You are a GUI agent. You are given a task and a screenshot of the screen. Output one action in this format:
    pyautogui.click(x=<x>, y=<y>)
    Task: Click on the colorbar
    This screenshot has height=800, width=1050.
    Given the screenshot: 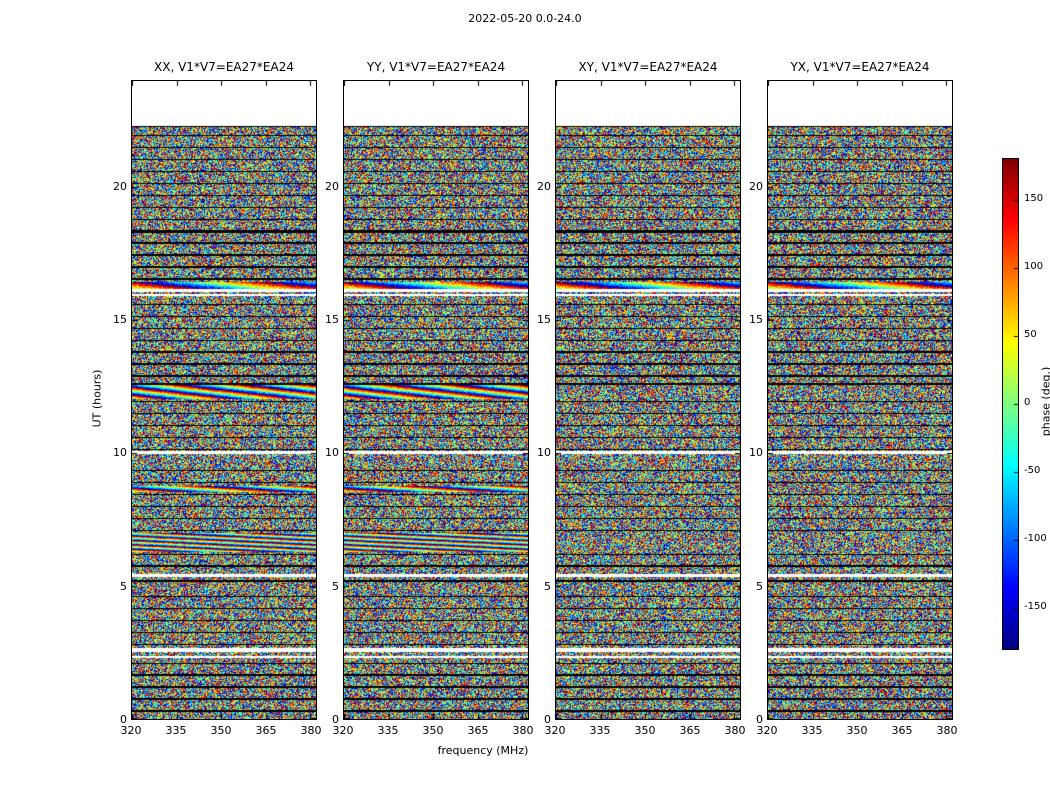 What is the action you would take?
    pyautogui.click(x=1010, y=404)
    